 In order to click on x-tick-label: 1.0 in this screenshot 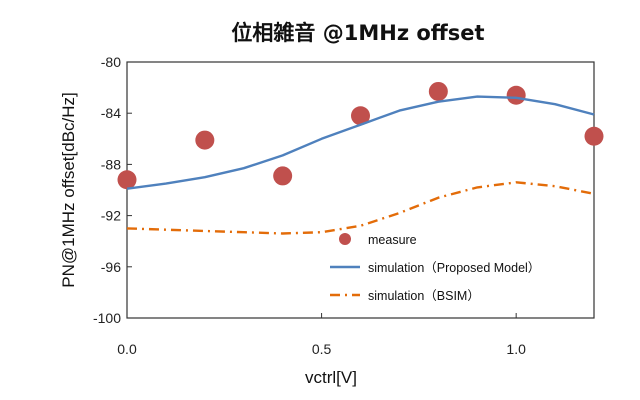, I will do `click(516, 349)`.